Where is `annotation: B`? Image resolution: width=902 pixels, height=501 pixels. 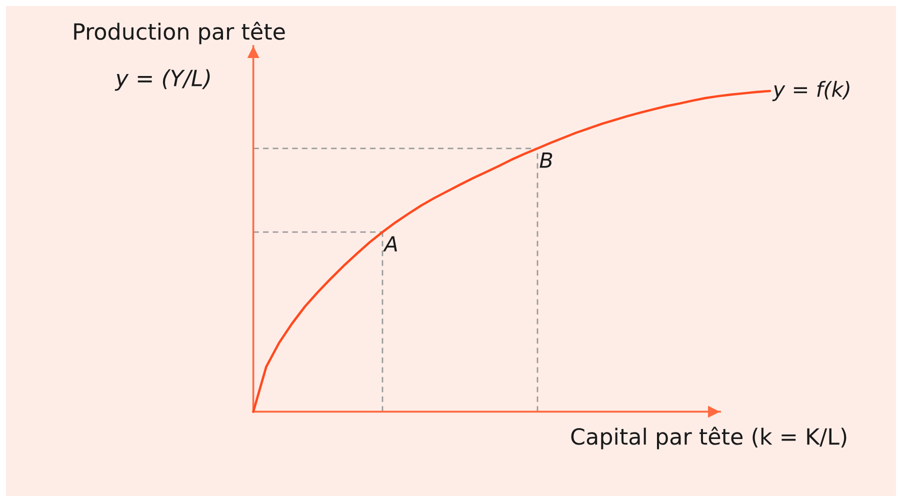
annotation: B is located at coordinates (546, 160).